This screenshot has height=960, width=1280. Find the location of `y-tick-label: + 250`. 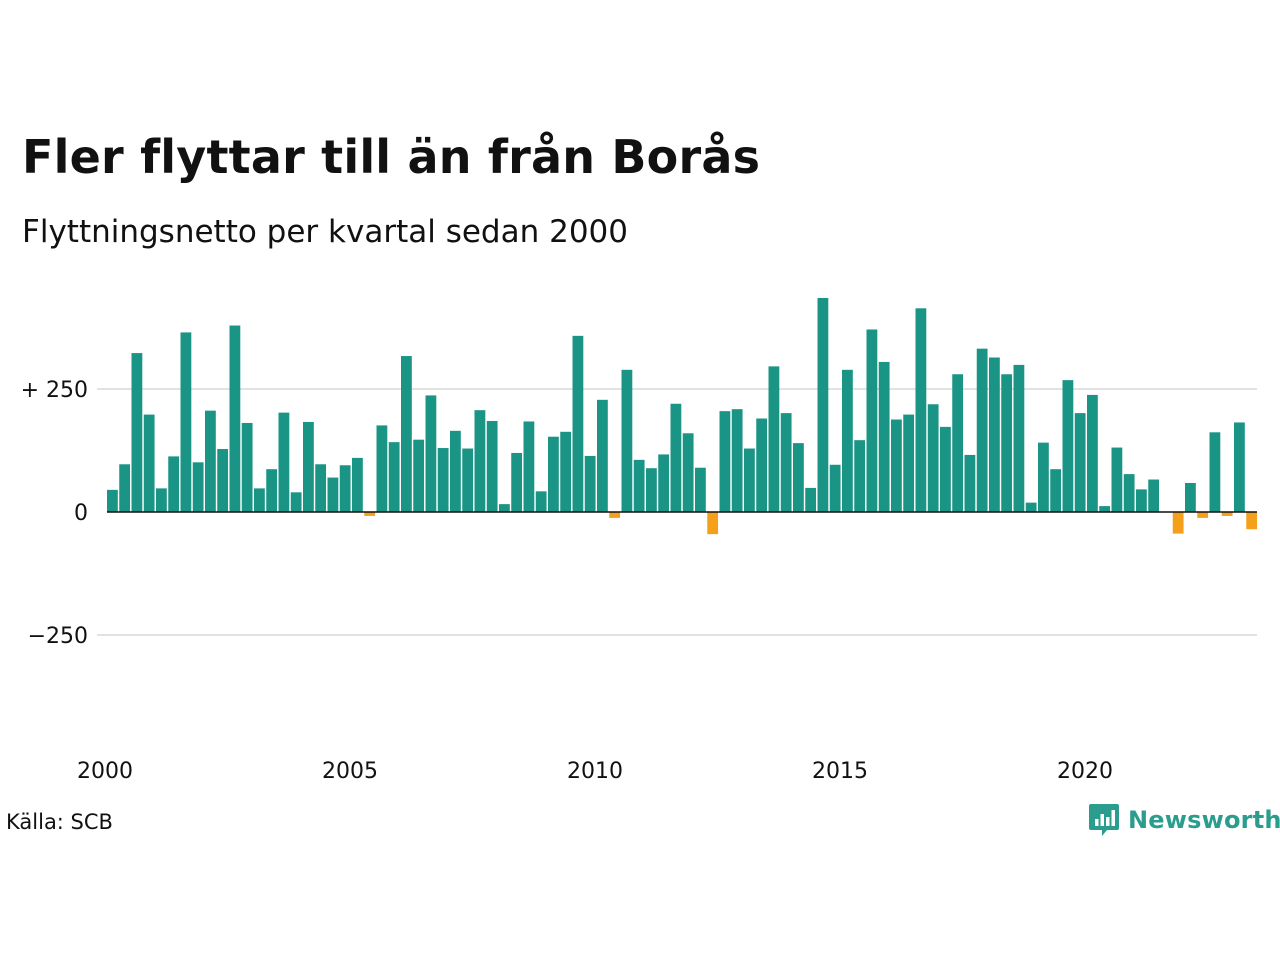

y-tick-label: + 250 is located at coordinates (54, 390).